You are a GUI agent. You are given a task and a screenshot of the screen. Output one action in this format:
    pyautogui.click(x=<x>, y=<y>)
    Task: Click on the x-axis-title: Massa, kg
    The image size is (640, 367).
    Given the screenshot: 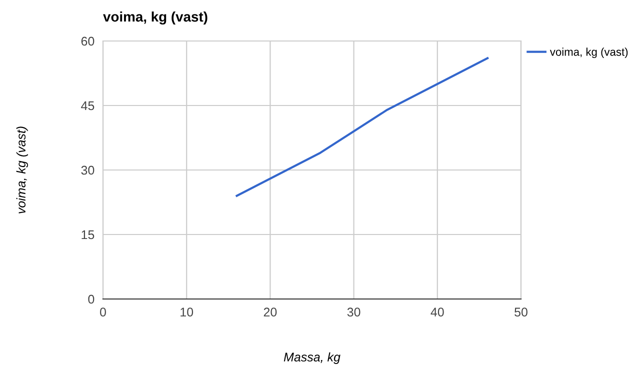 What is the action you would take?
    pyautogui.click(x=312, y=358)
    